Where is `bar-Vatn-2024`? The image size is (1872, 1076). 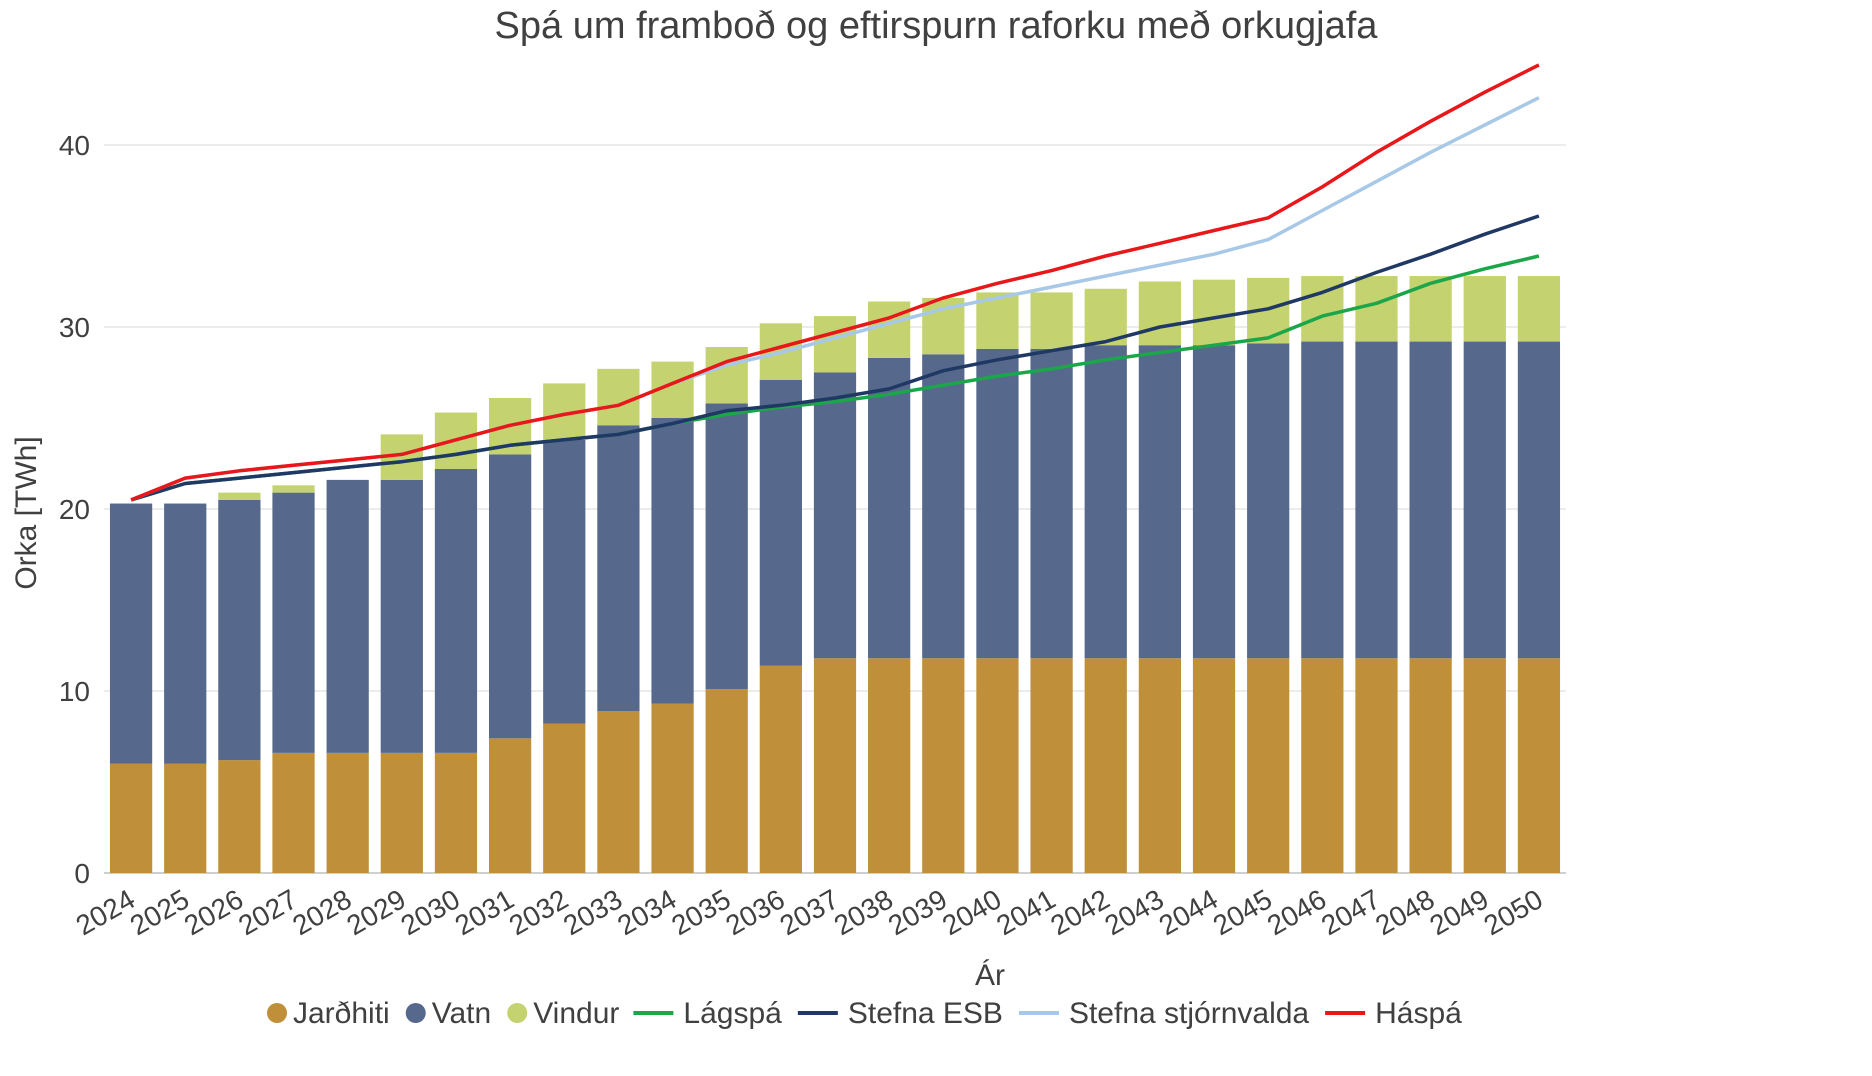
bar-Vatn-2024 is located at coordinates (131, 633).